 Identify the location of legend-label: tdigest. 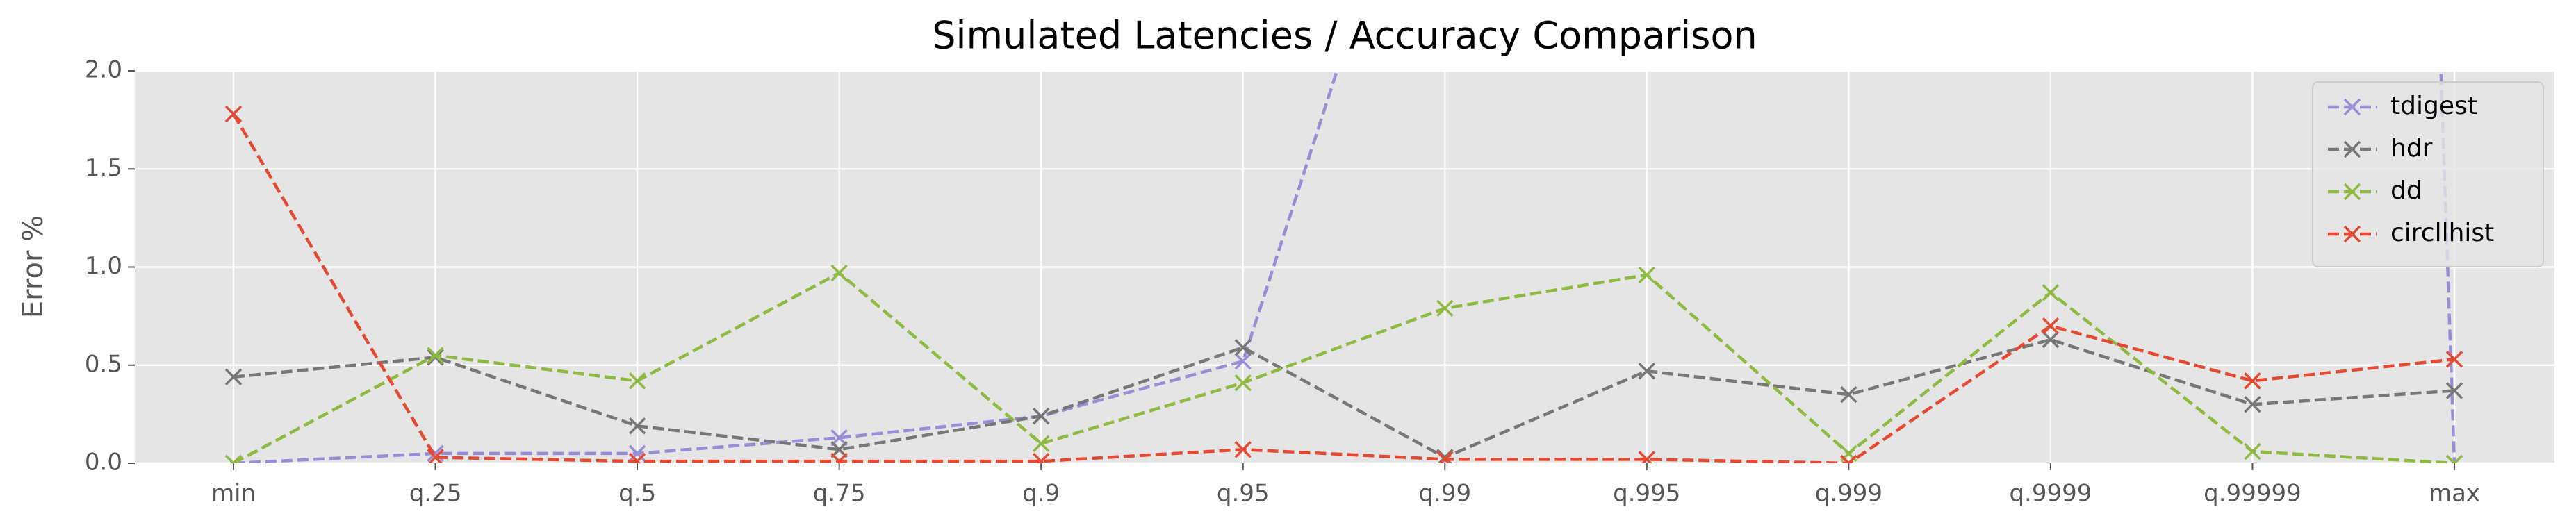
(2433, 106).